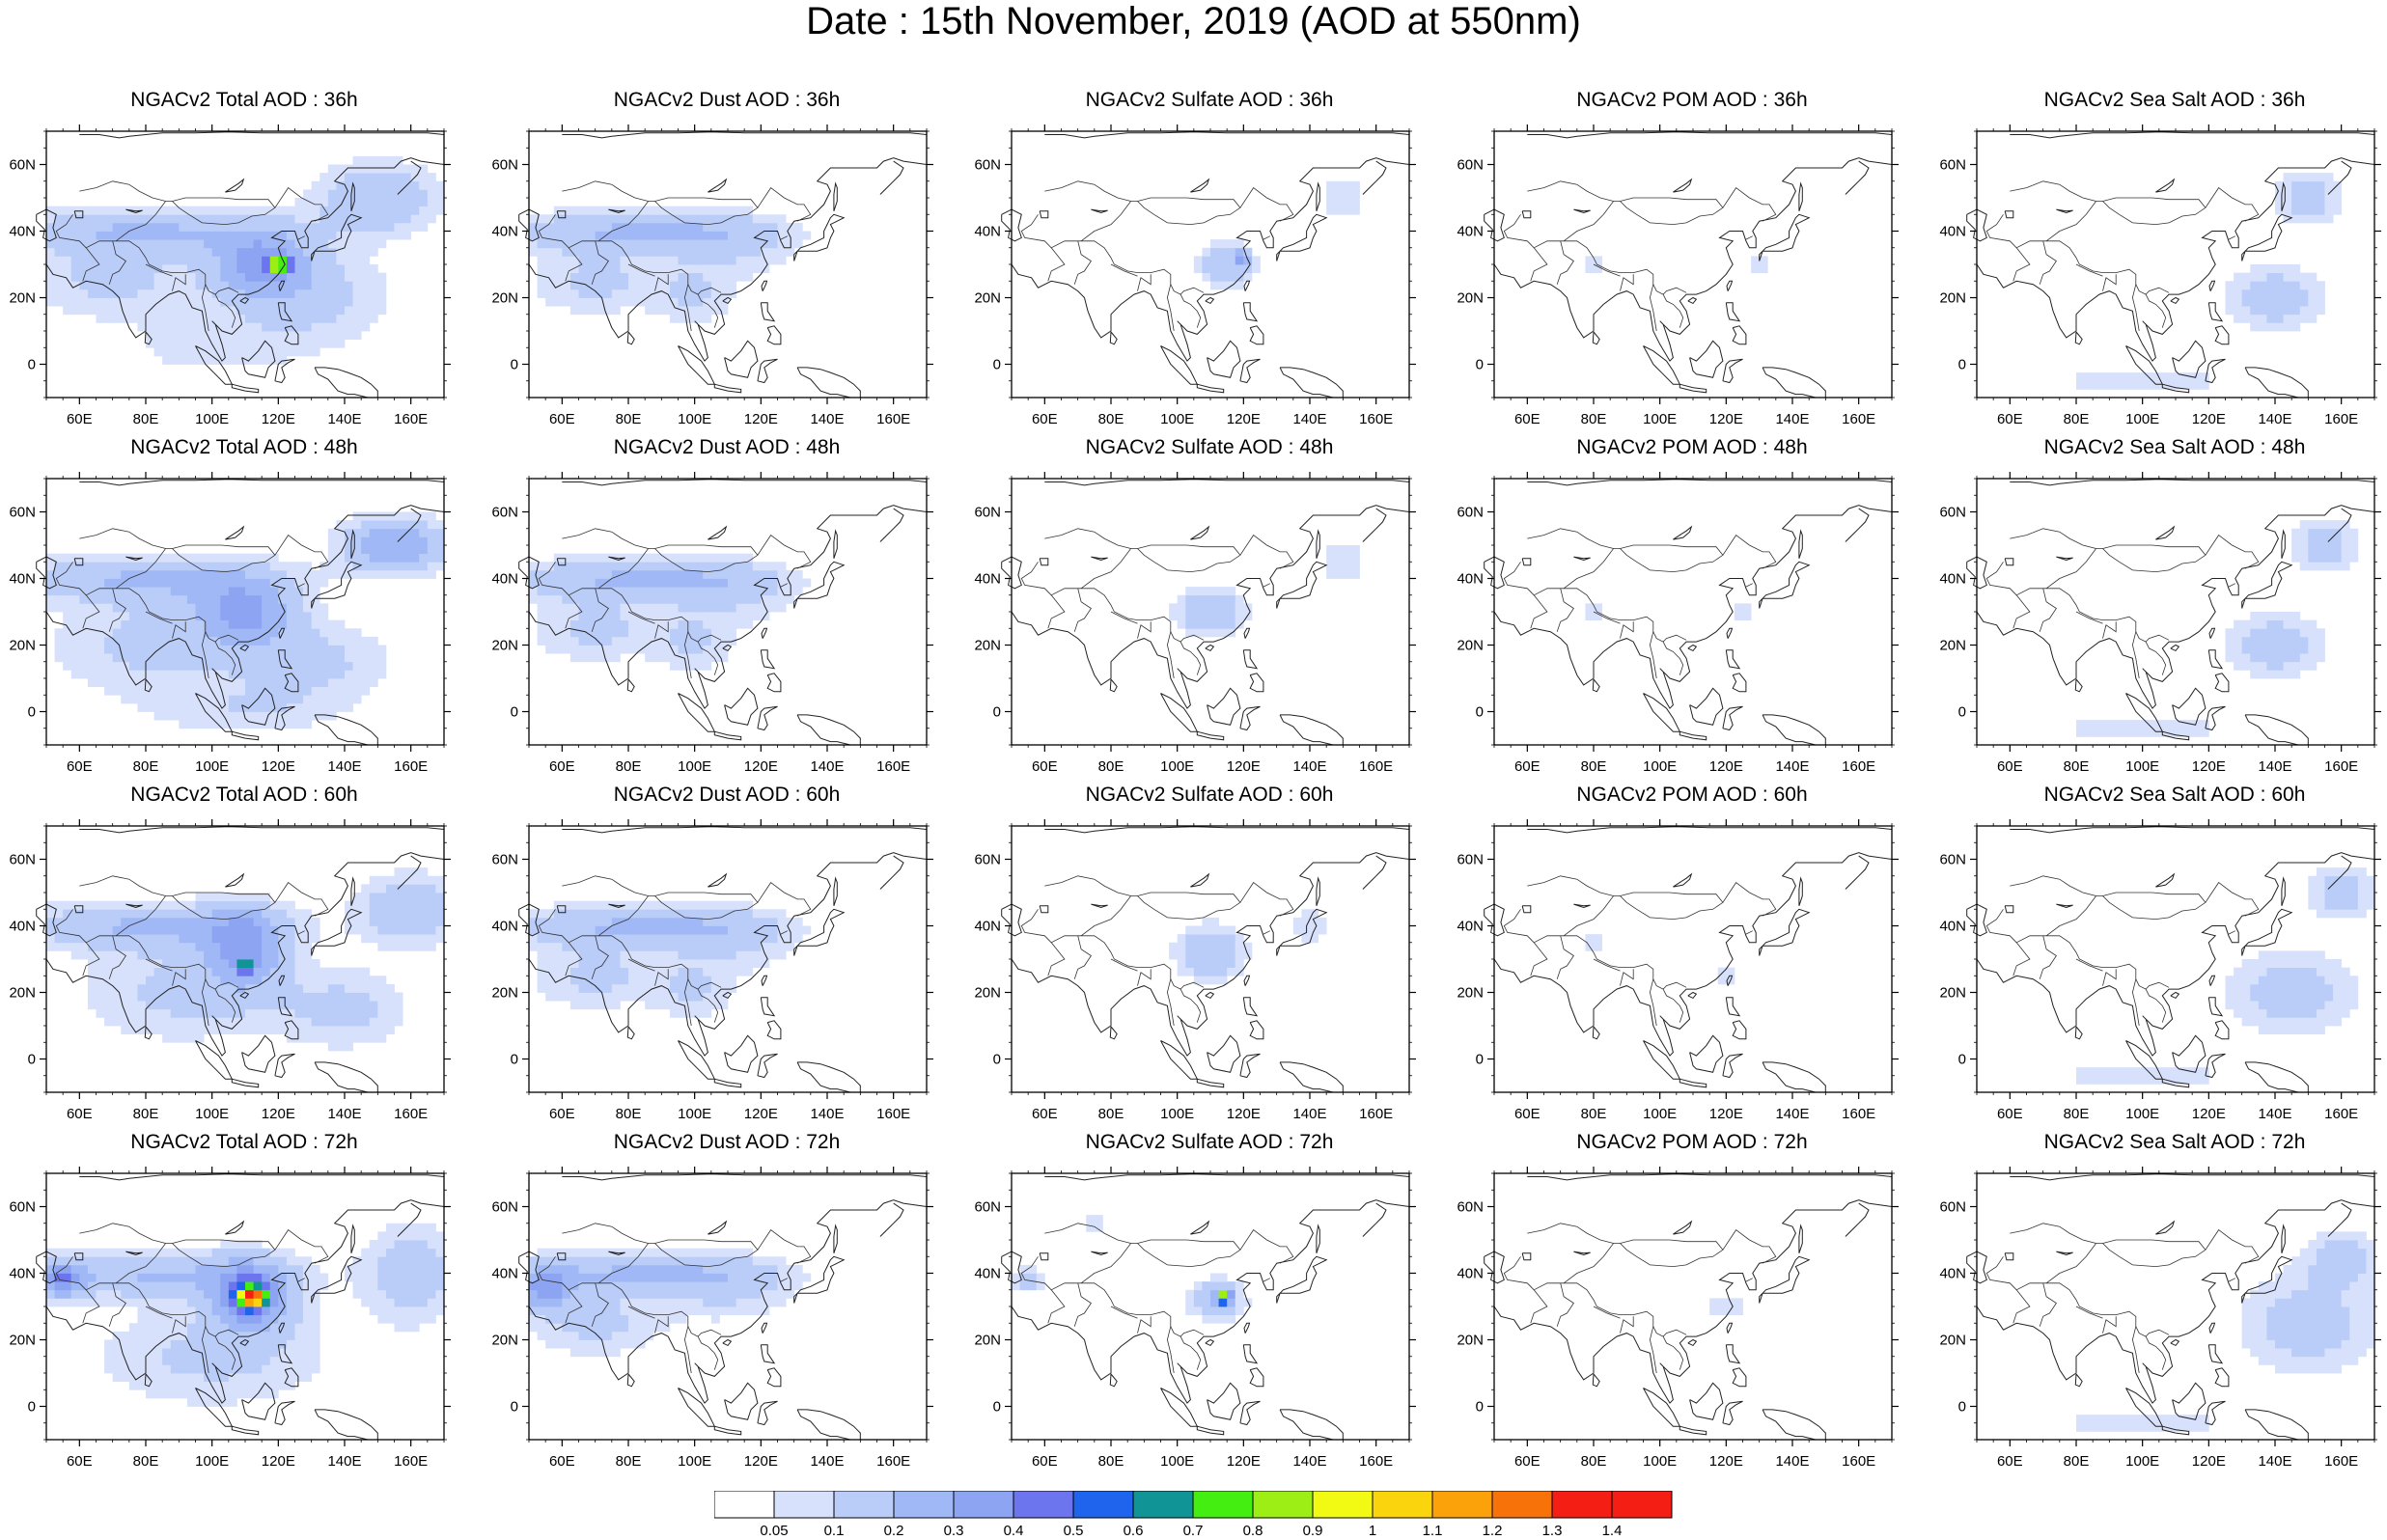 The height and width of the screenshot is (1540, 2387). What do you see at coordinates (2209, 281) in the screenshot?
I see `aod-field` at bounding box center [2209, 281].